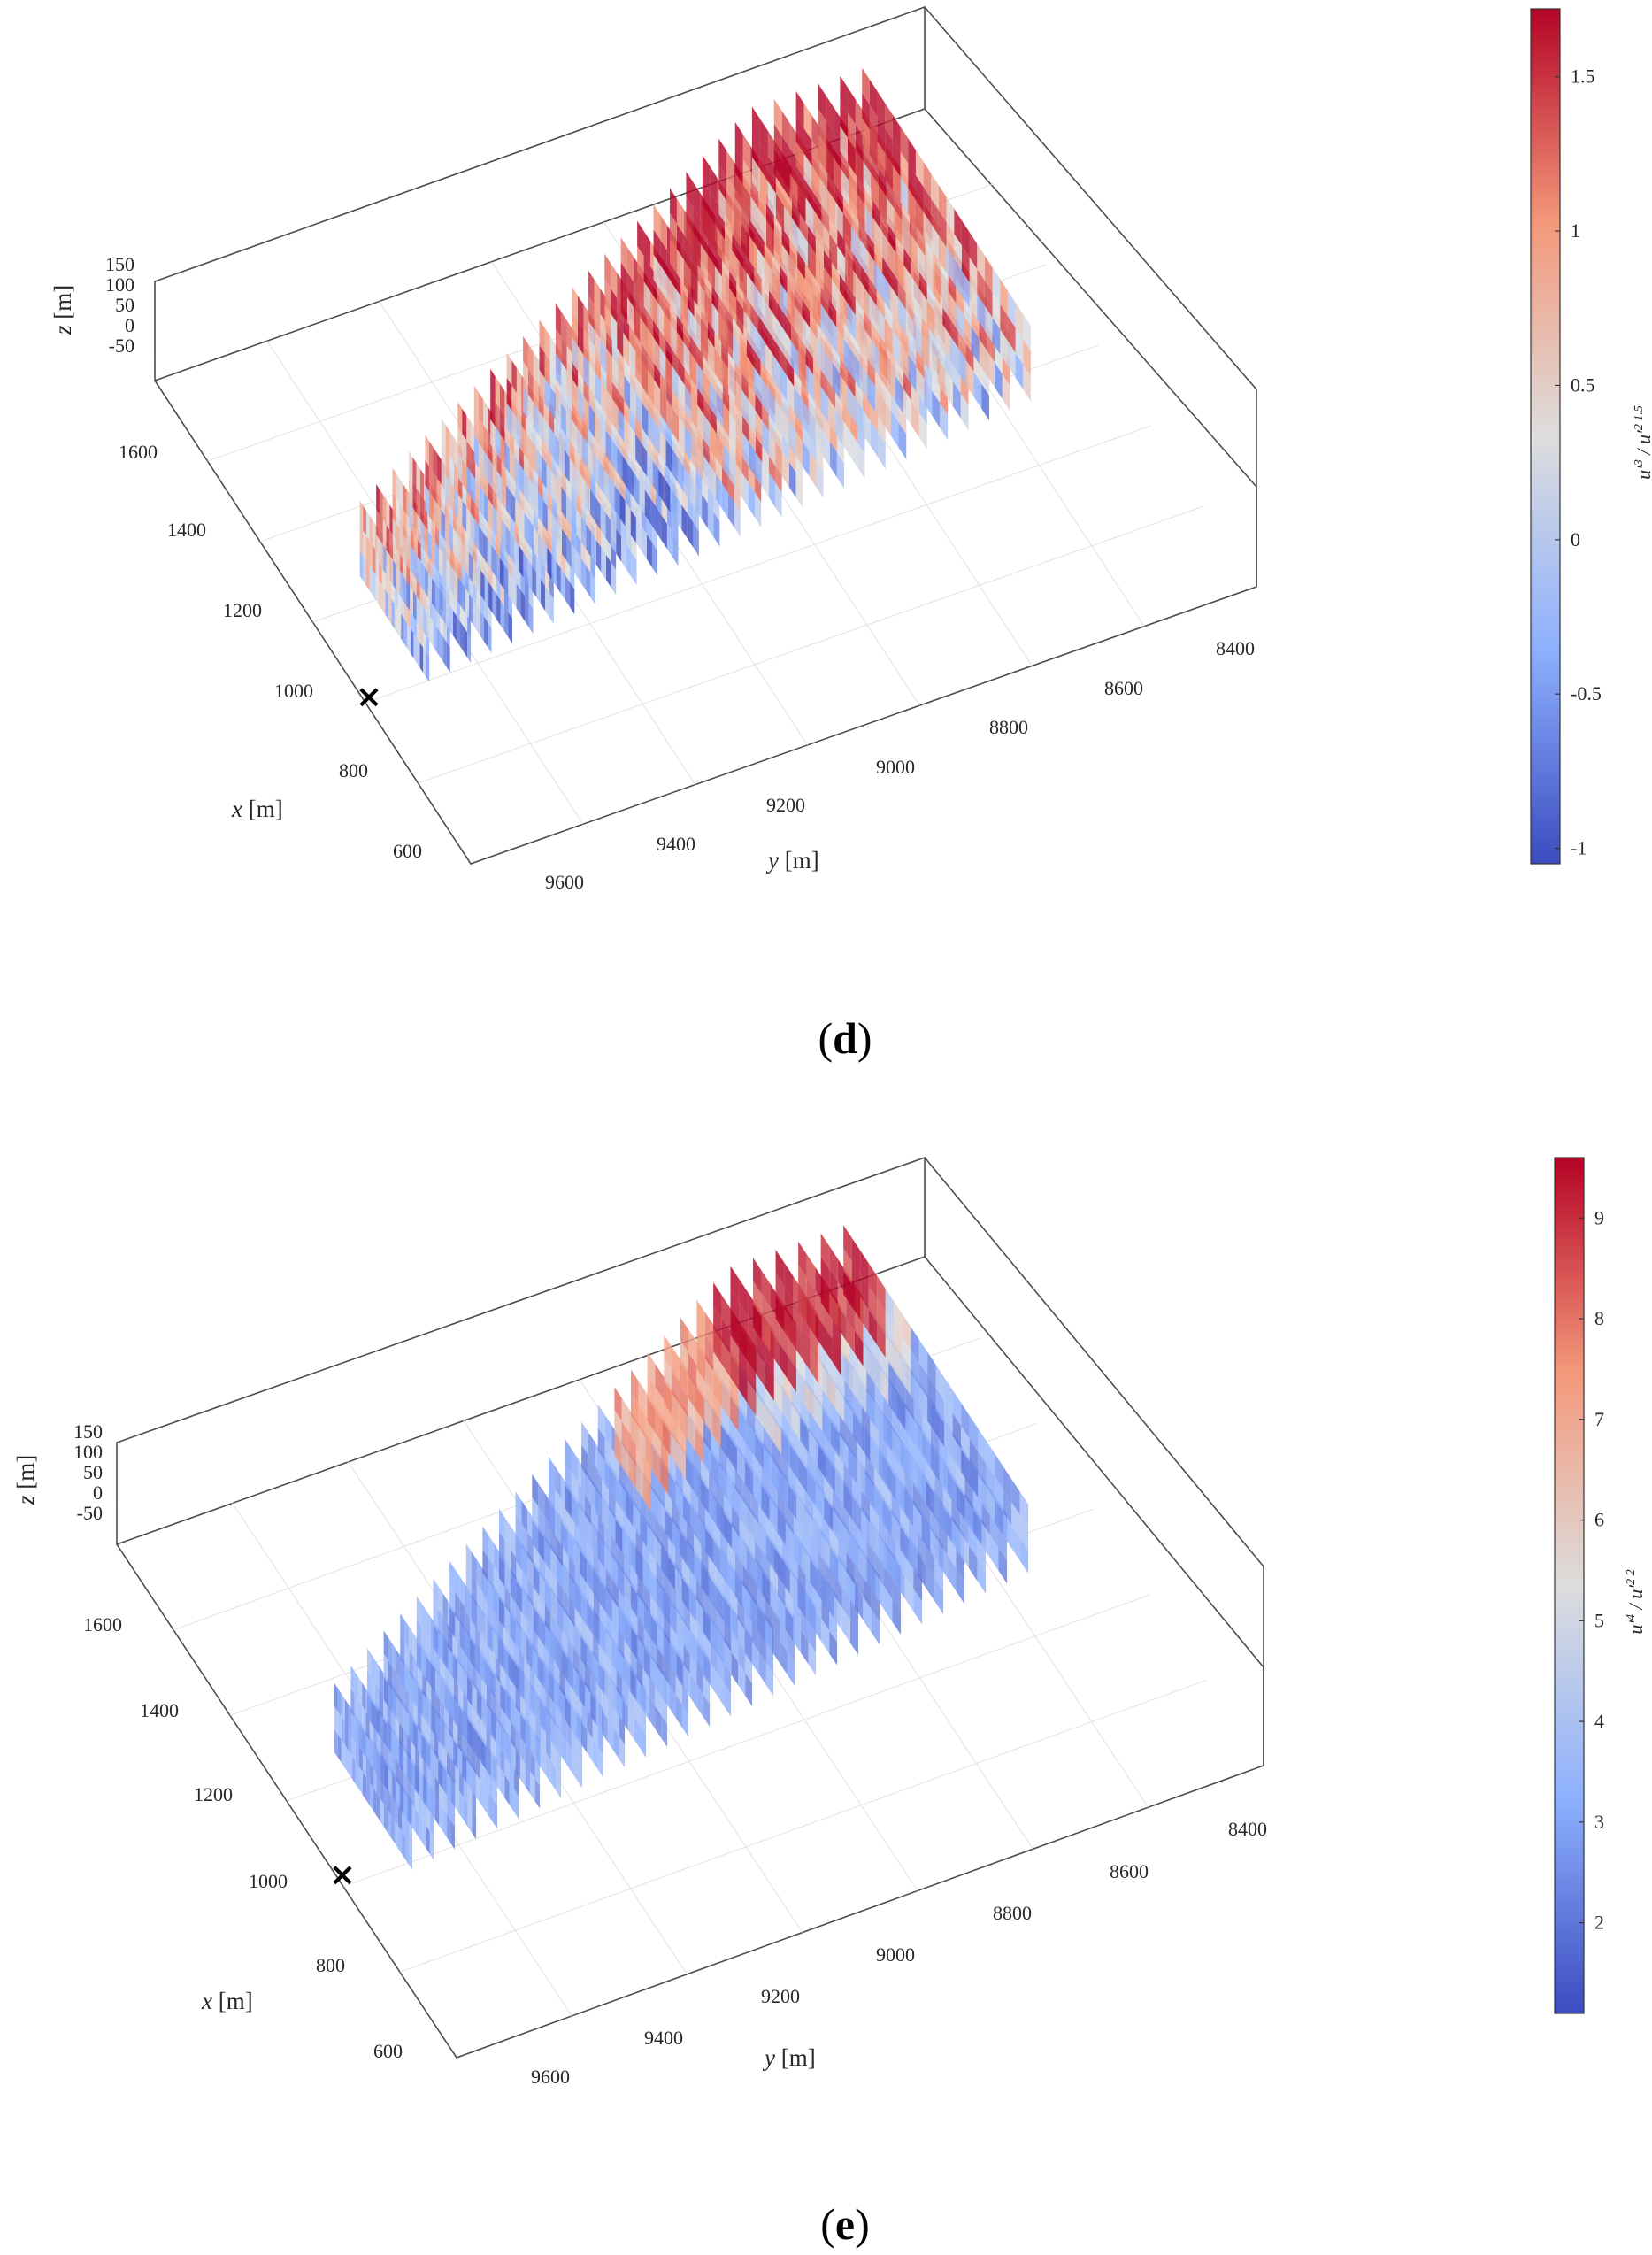 The image size is (1652, 2255). What do you see at coordinates (1599, 1923) in the screenshot?
I see `colorbar-tick-label: 2` at bounding box center [1599, 1923].